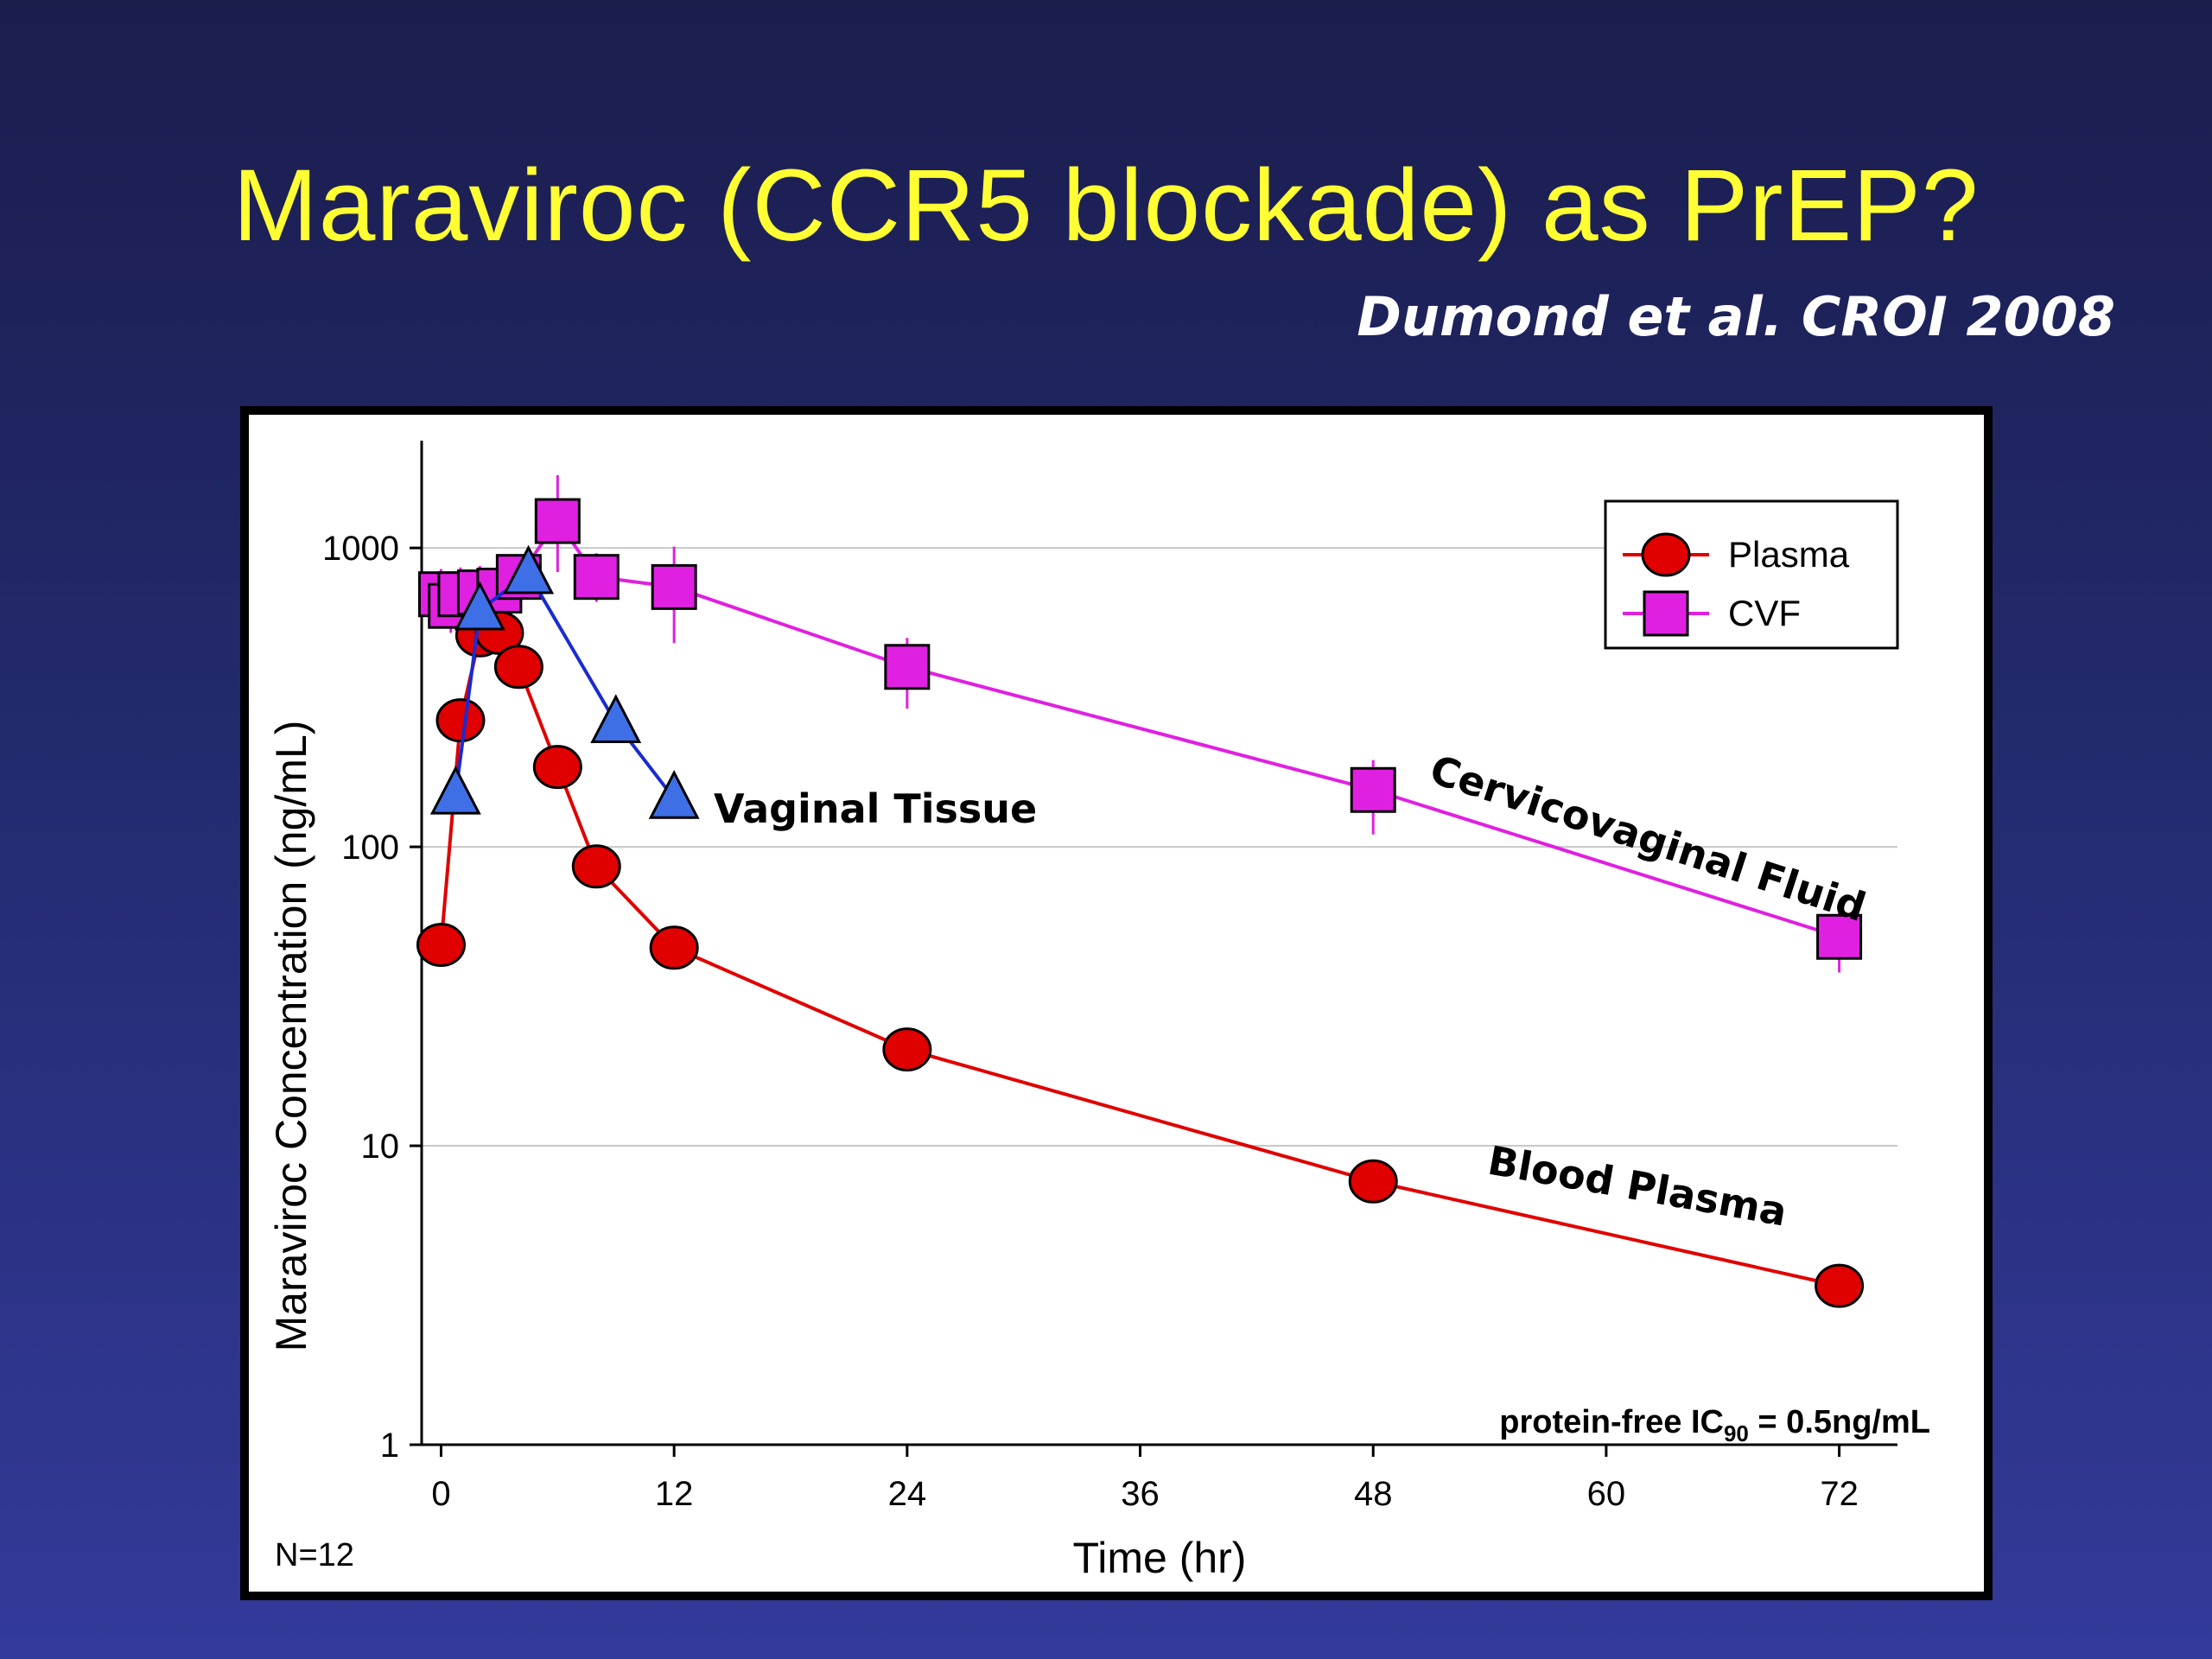  I want to click on annotation-ic90: protein-free IC90 = 0.5ng/mL, so click(1714, 1425).